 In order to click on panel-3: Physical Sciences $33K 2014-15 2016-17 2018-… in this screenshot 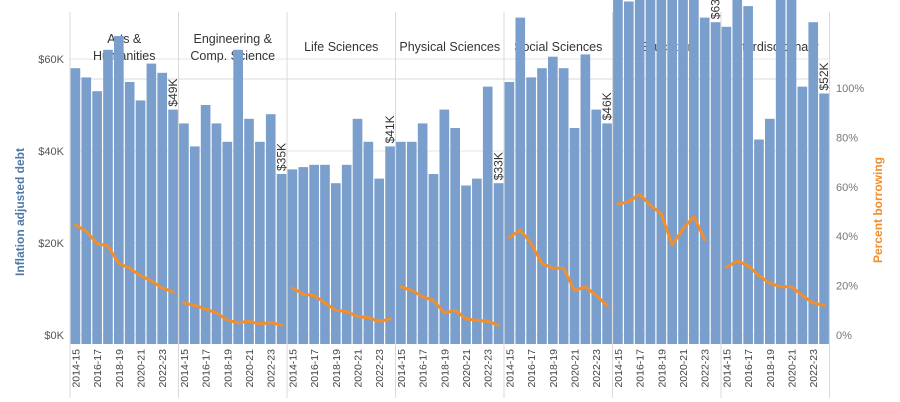, I will do `click(451, 214)`.